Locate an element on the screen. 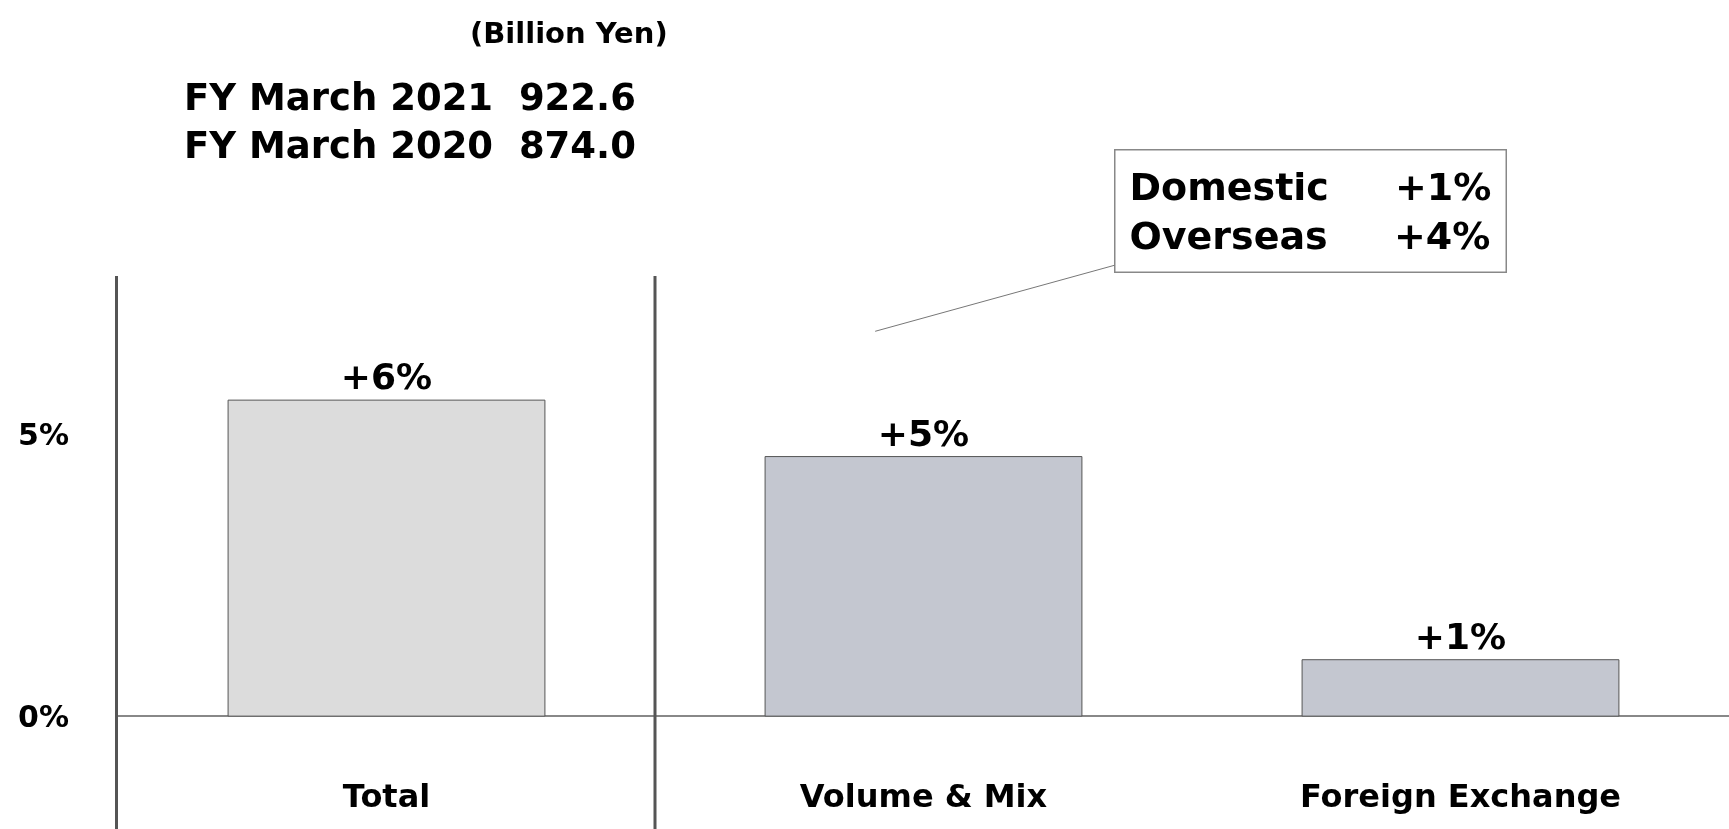 This screenshot has height=829, width=1729. x-tick-label: Volume & Mix is located at coordinates (923, 795).